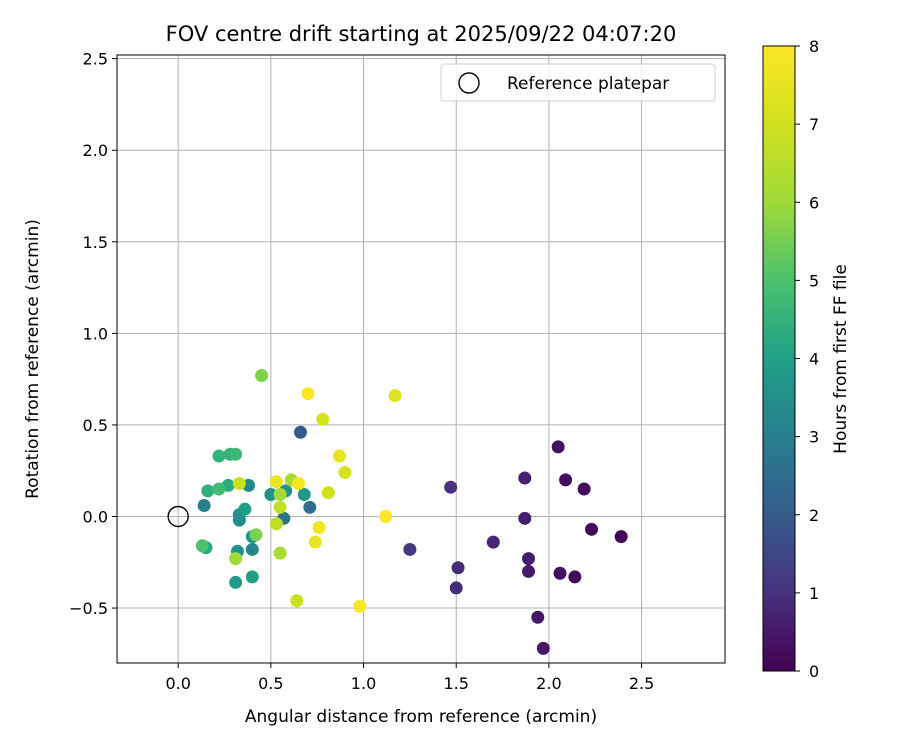  What do you see at coordinates (33, 359) in the screenshot?
I see `y-axis-title: Rotation from reference (arcmin)` at bounding box center [33, 359].